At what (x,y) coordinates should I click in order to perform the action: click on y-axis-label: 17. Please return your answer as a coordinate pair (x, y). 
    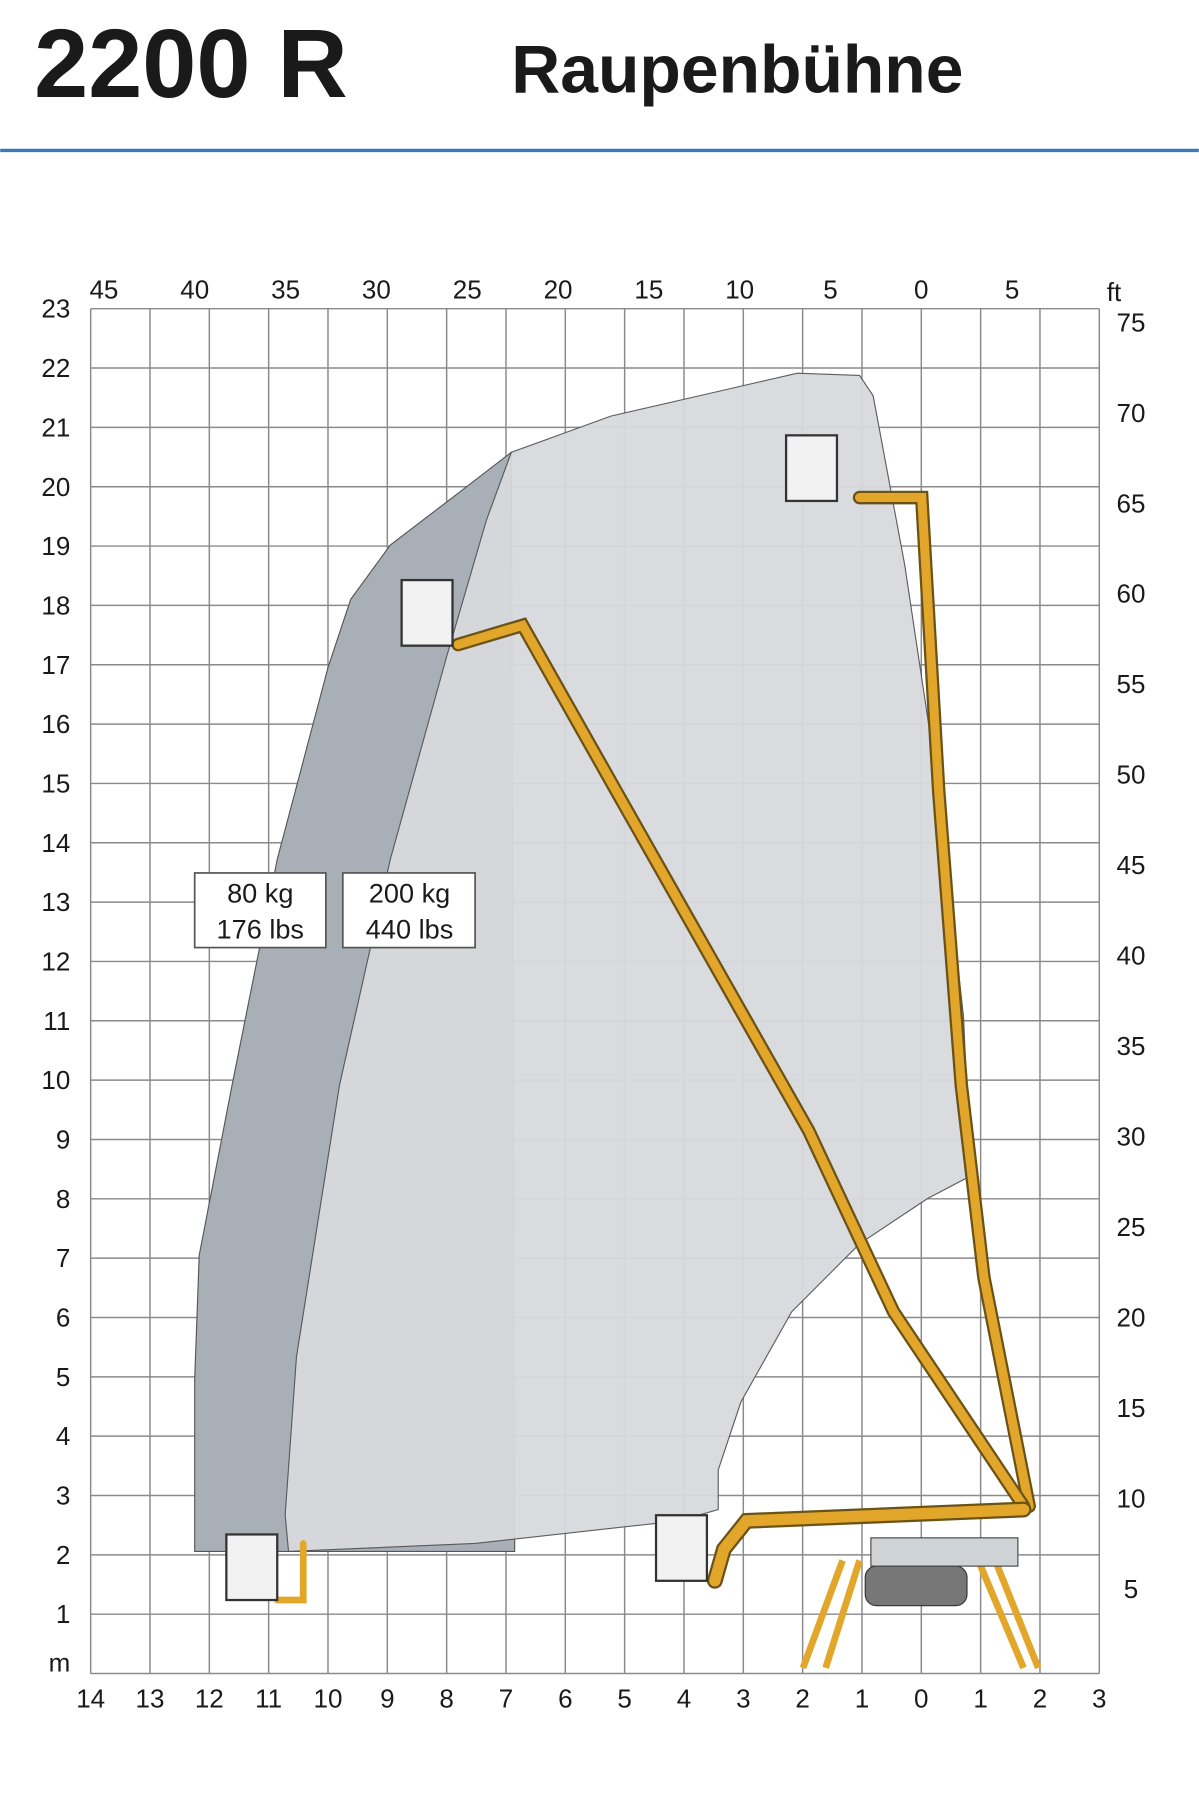
    Looking at the image, I should click on (55, 665).